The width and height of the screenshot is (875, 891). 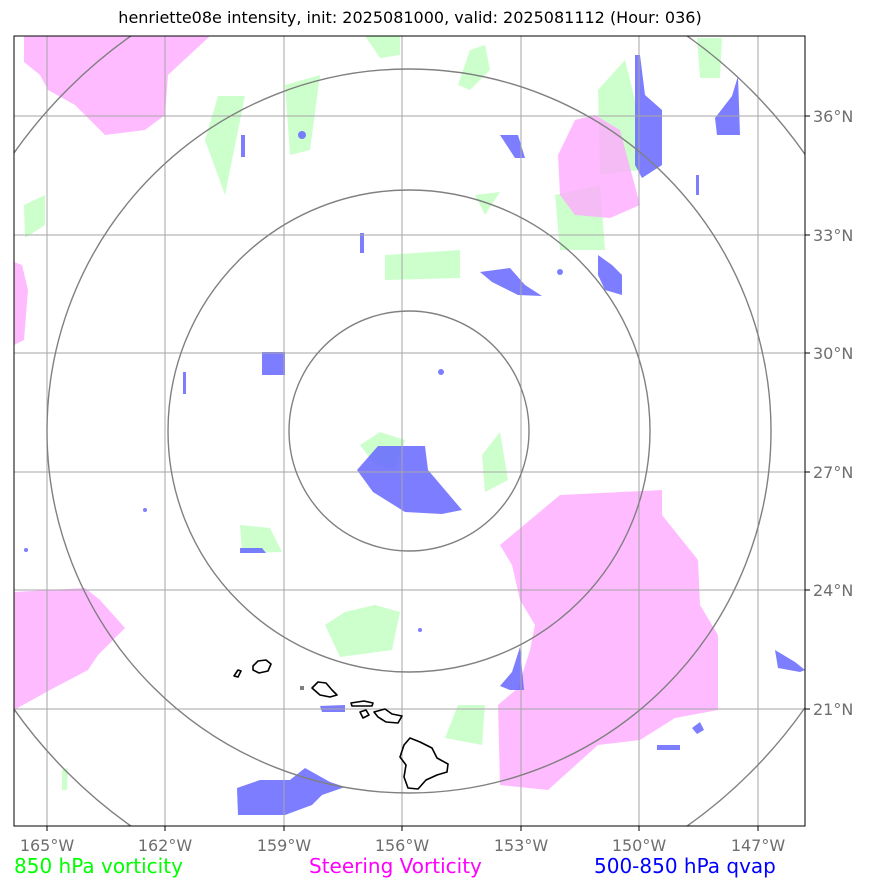 What do you see at coordinates (833, 353) in the screenshot?
I see `lat-tick-label: 30°N` at bounding box center [833, 353].